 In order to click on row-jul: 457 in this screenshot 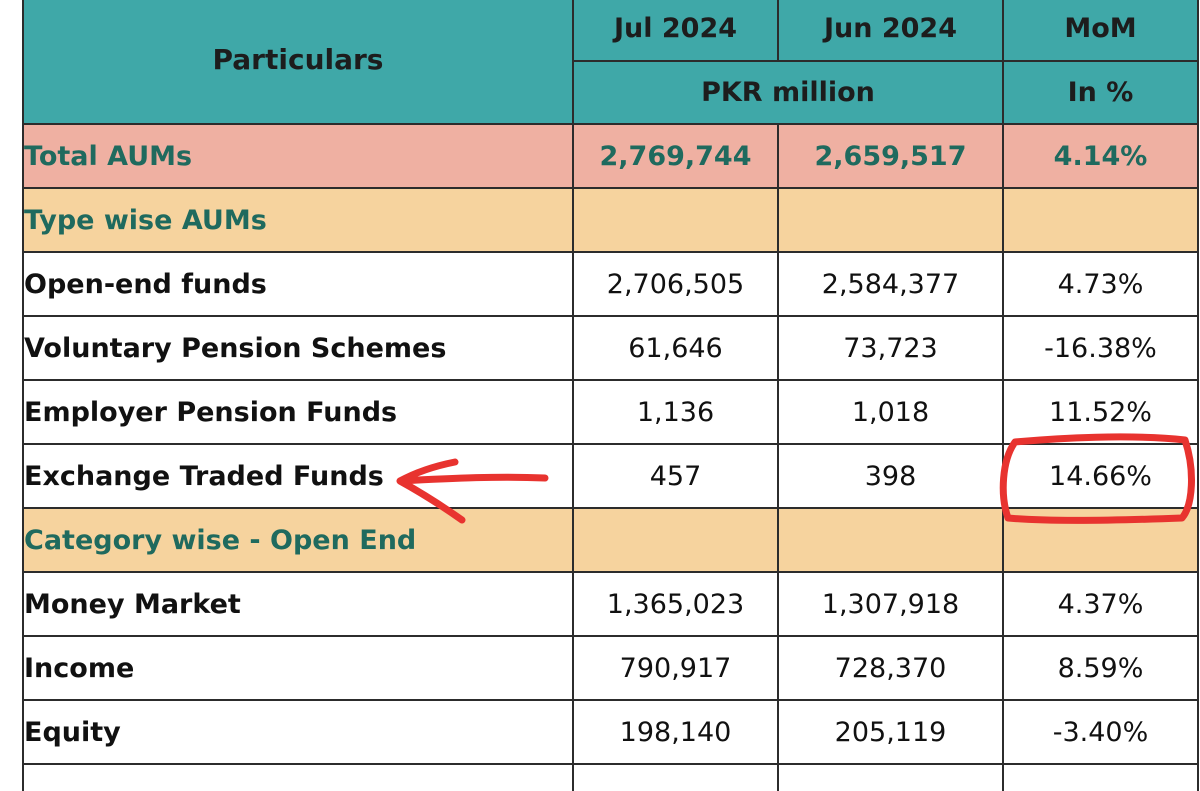, I will do `click(675, 476)`.